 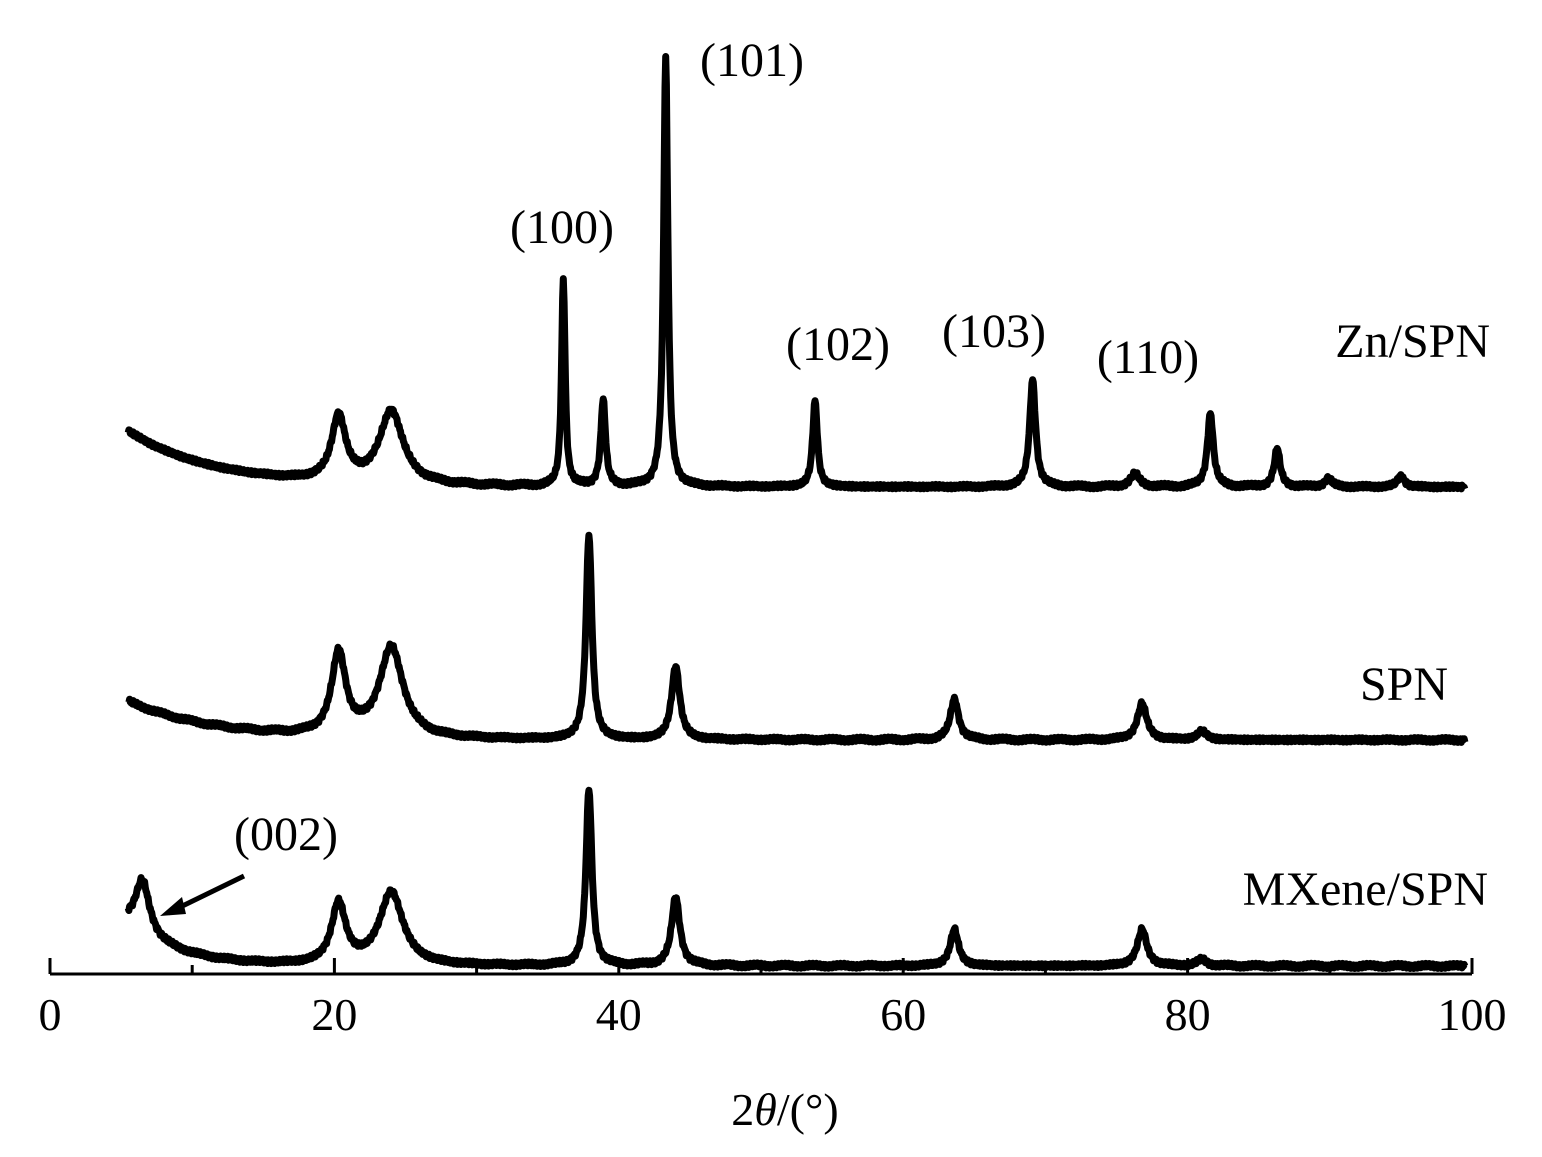 I want to click on peak-annotation: (002), so click(x=286, y=834).